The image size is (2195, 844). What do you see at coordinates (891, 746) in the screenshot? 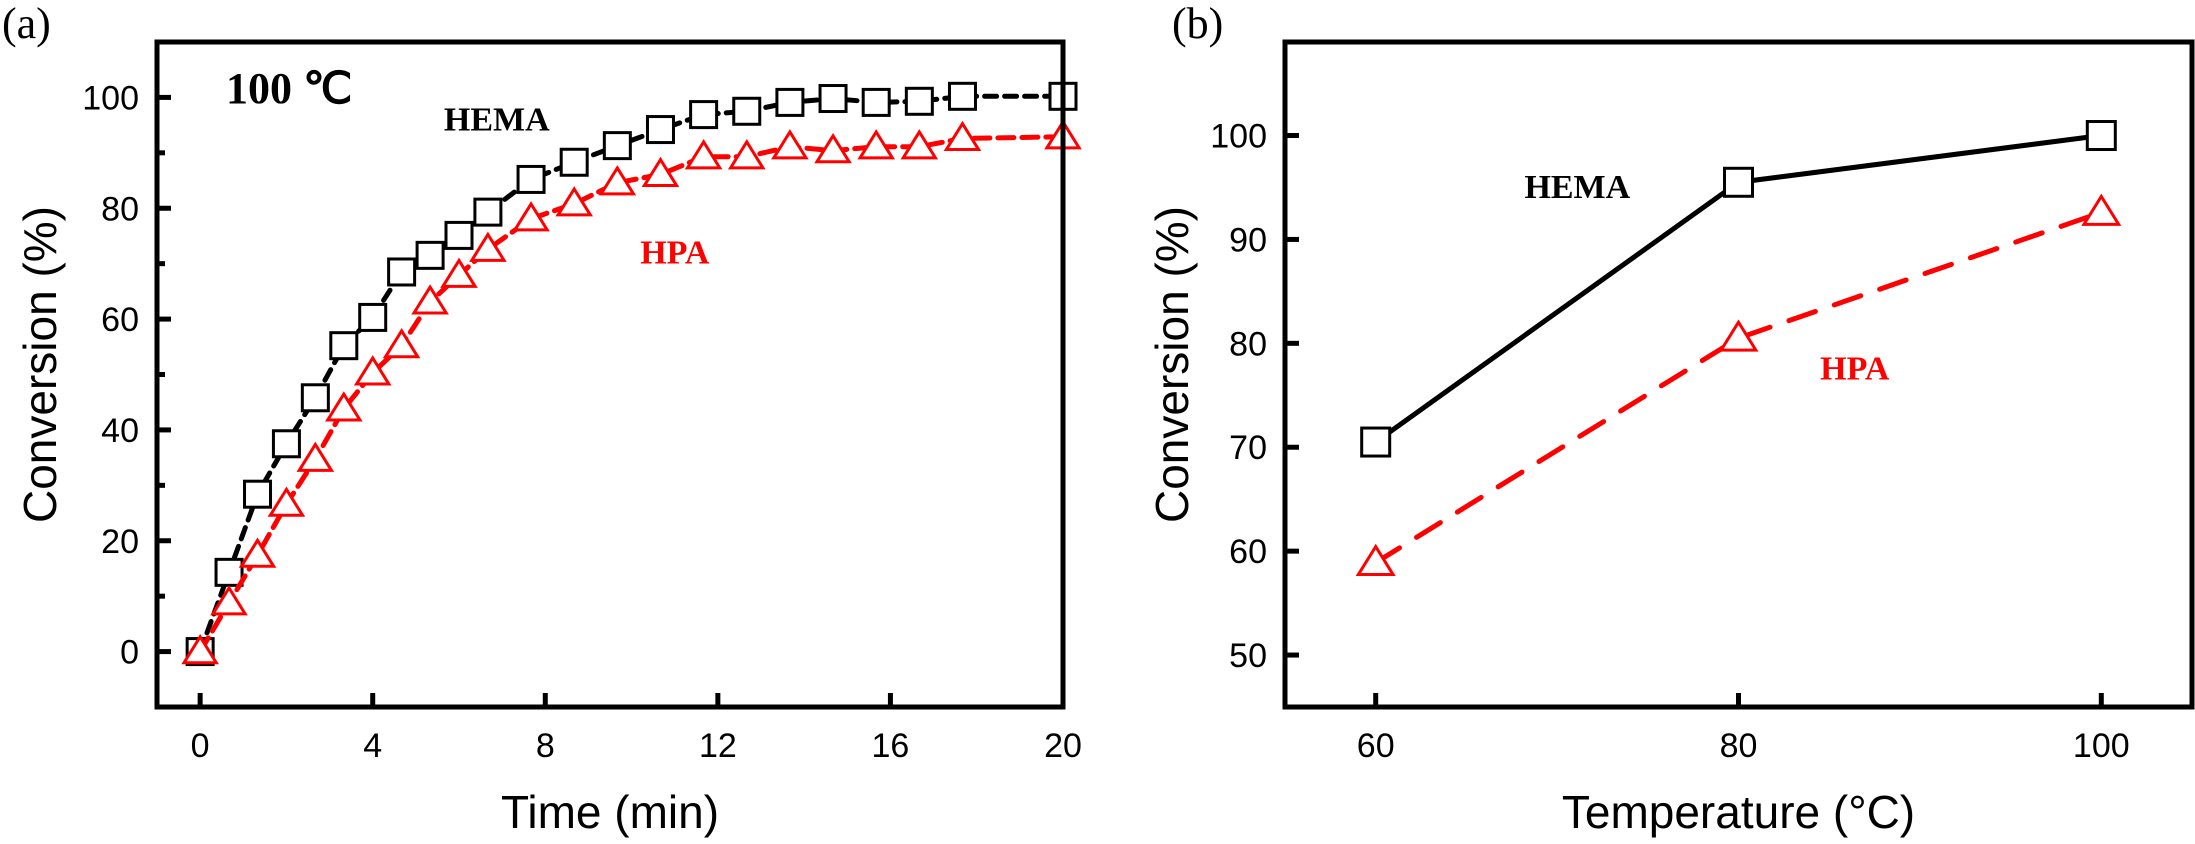
I see `x-tick-label: 16` at bounding box center [891, 746].